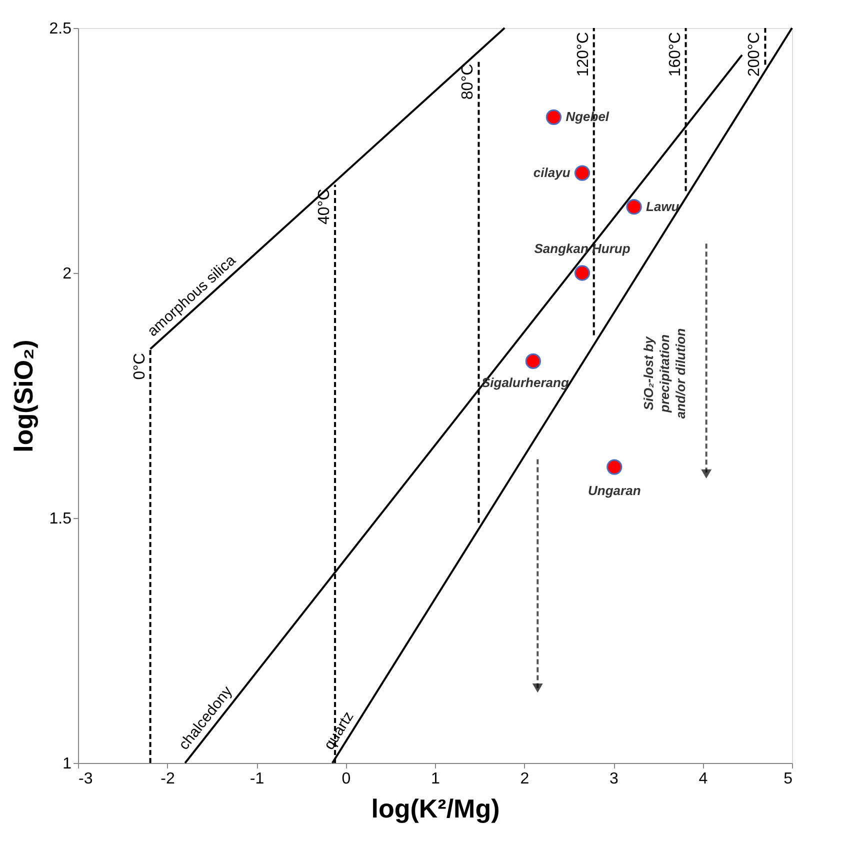  I want to click on text: 160°C, so click(675, 54).